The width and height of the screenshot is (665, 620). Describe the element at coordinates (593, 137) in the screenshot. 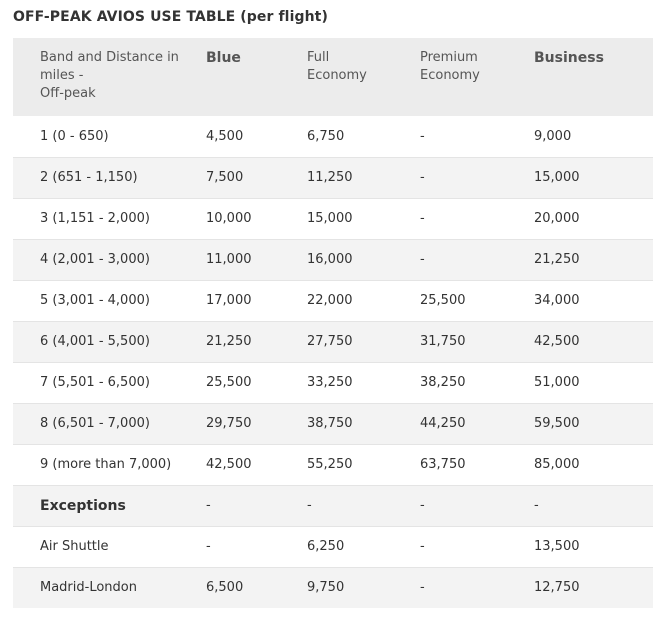

I see `business-cell: 9,000` at that location.